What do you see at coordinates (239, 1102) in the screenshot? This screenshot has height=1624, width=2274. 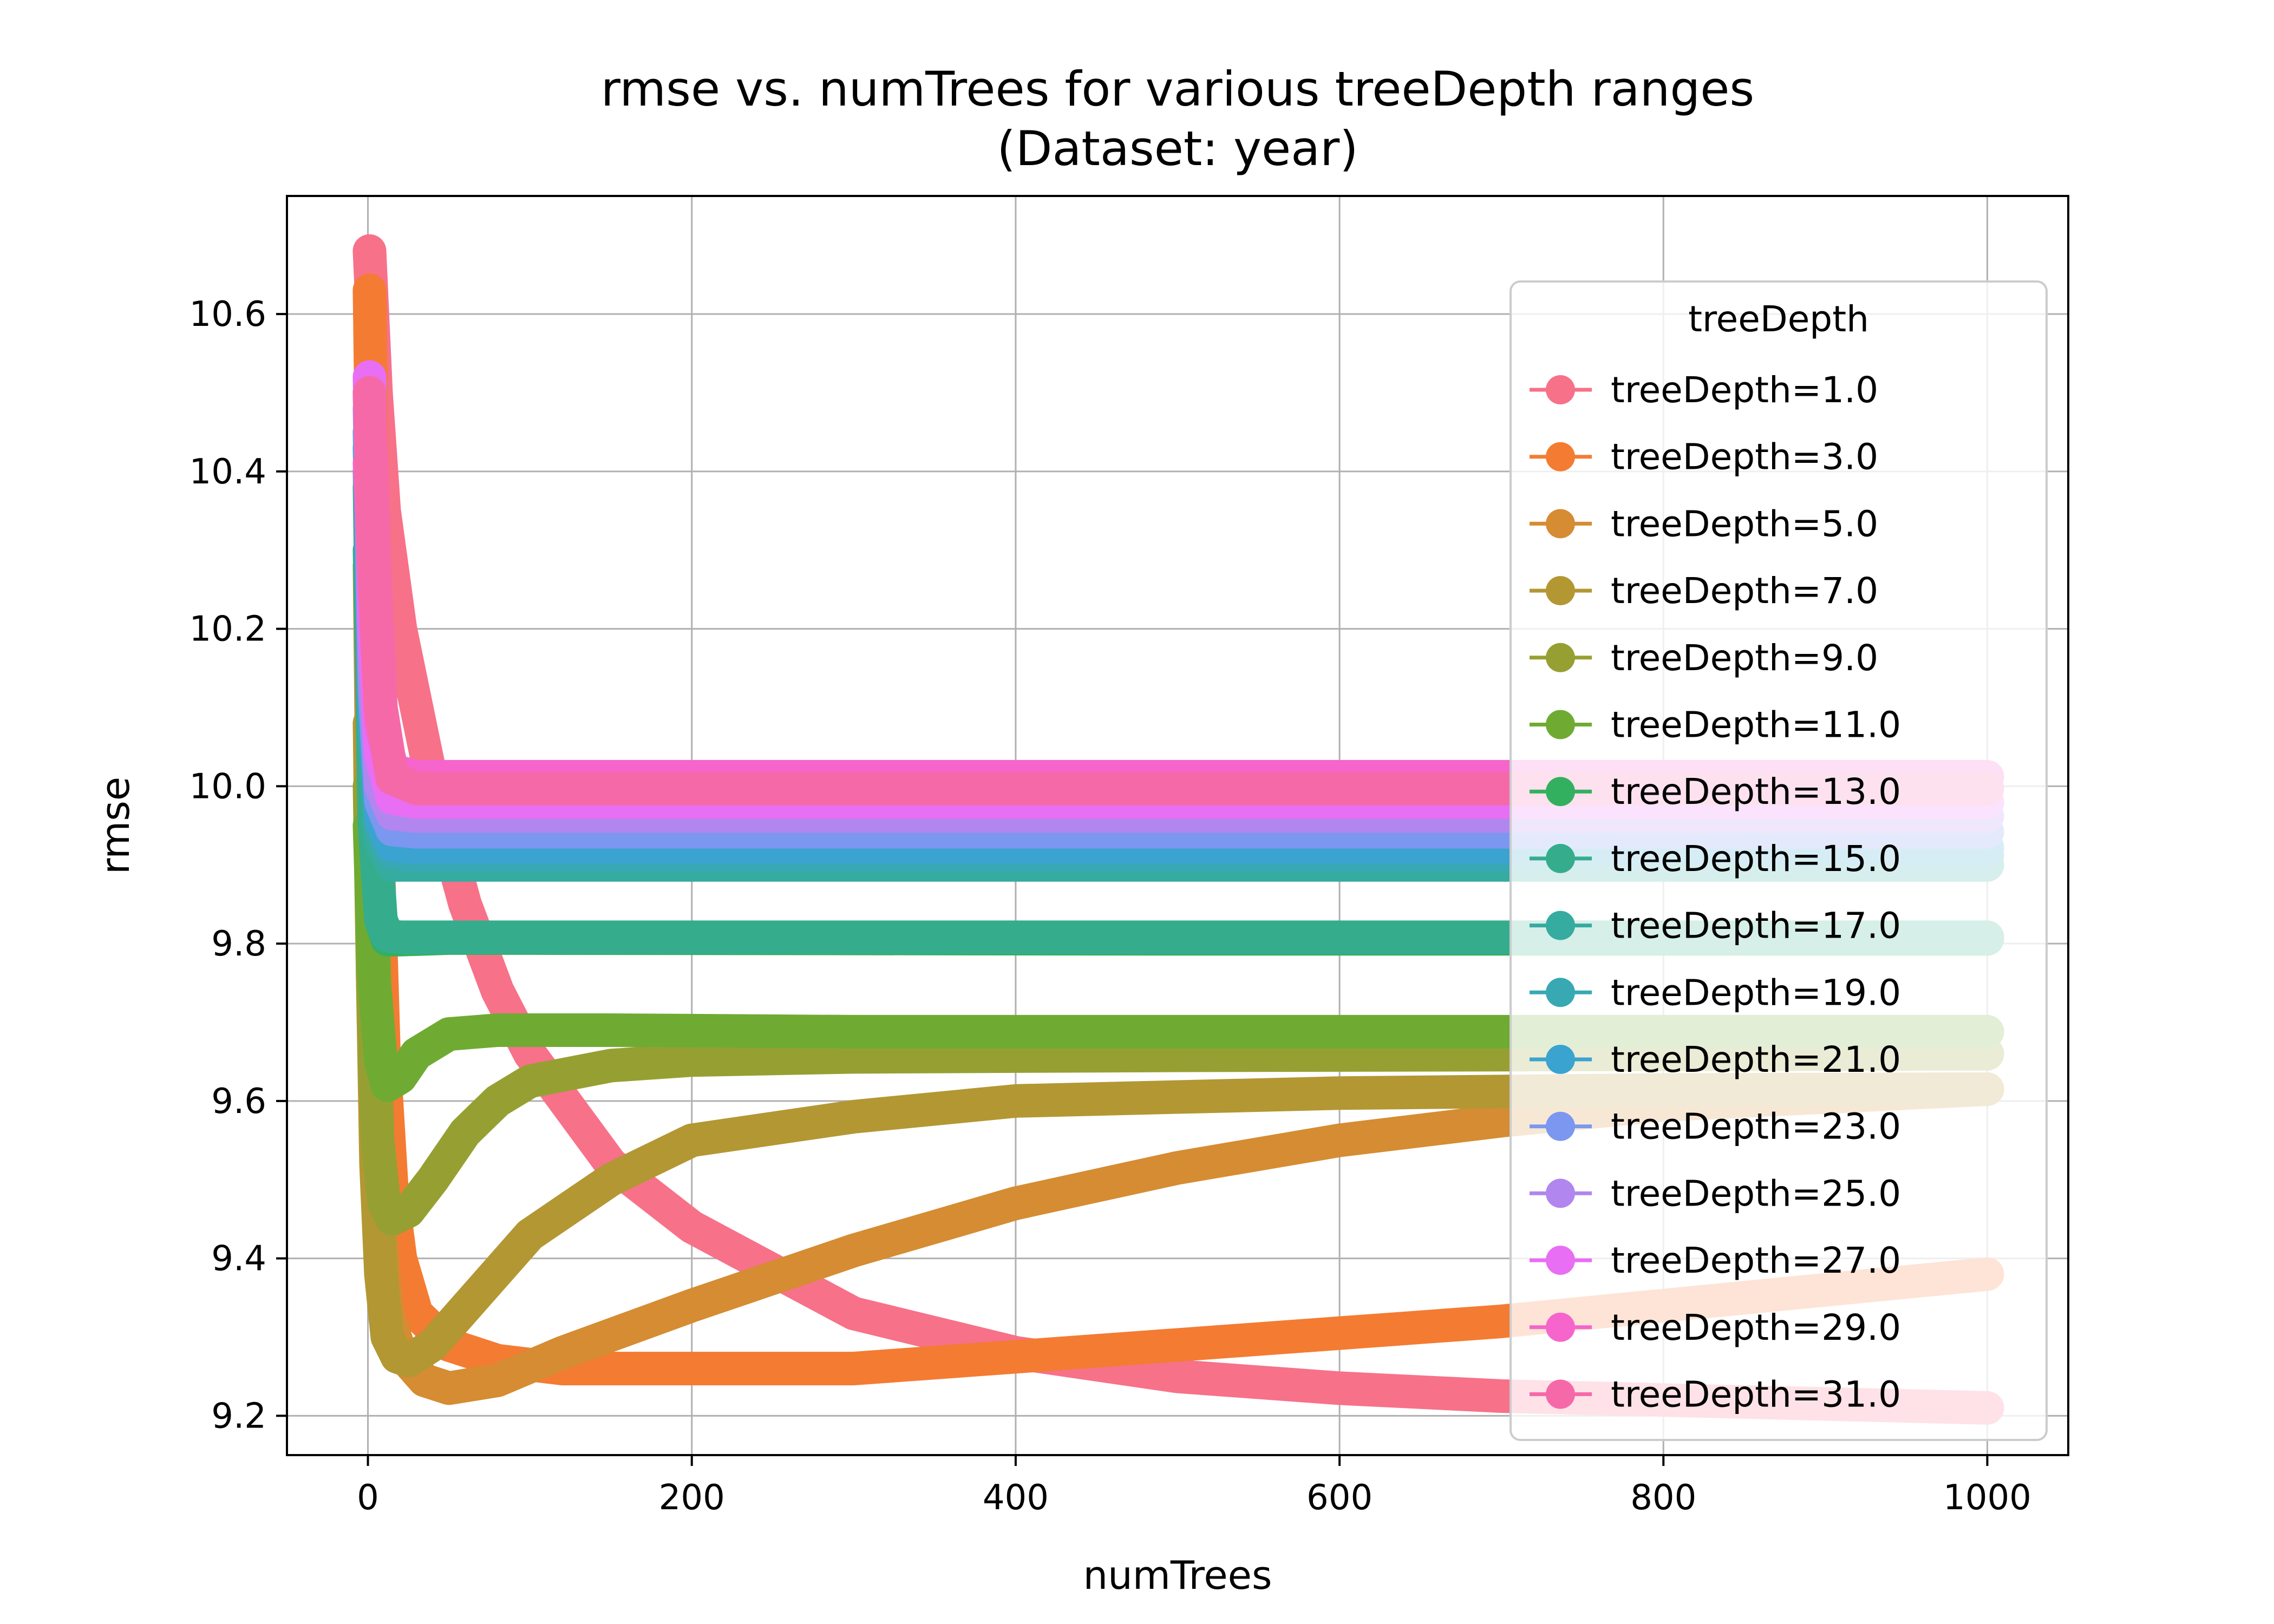 I see `y-tick-label: 9.6` at bounding box center [239, 1102].